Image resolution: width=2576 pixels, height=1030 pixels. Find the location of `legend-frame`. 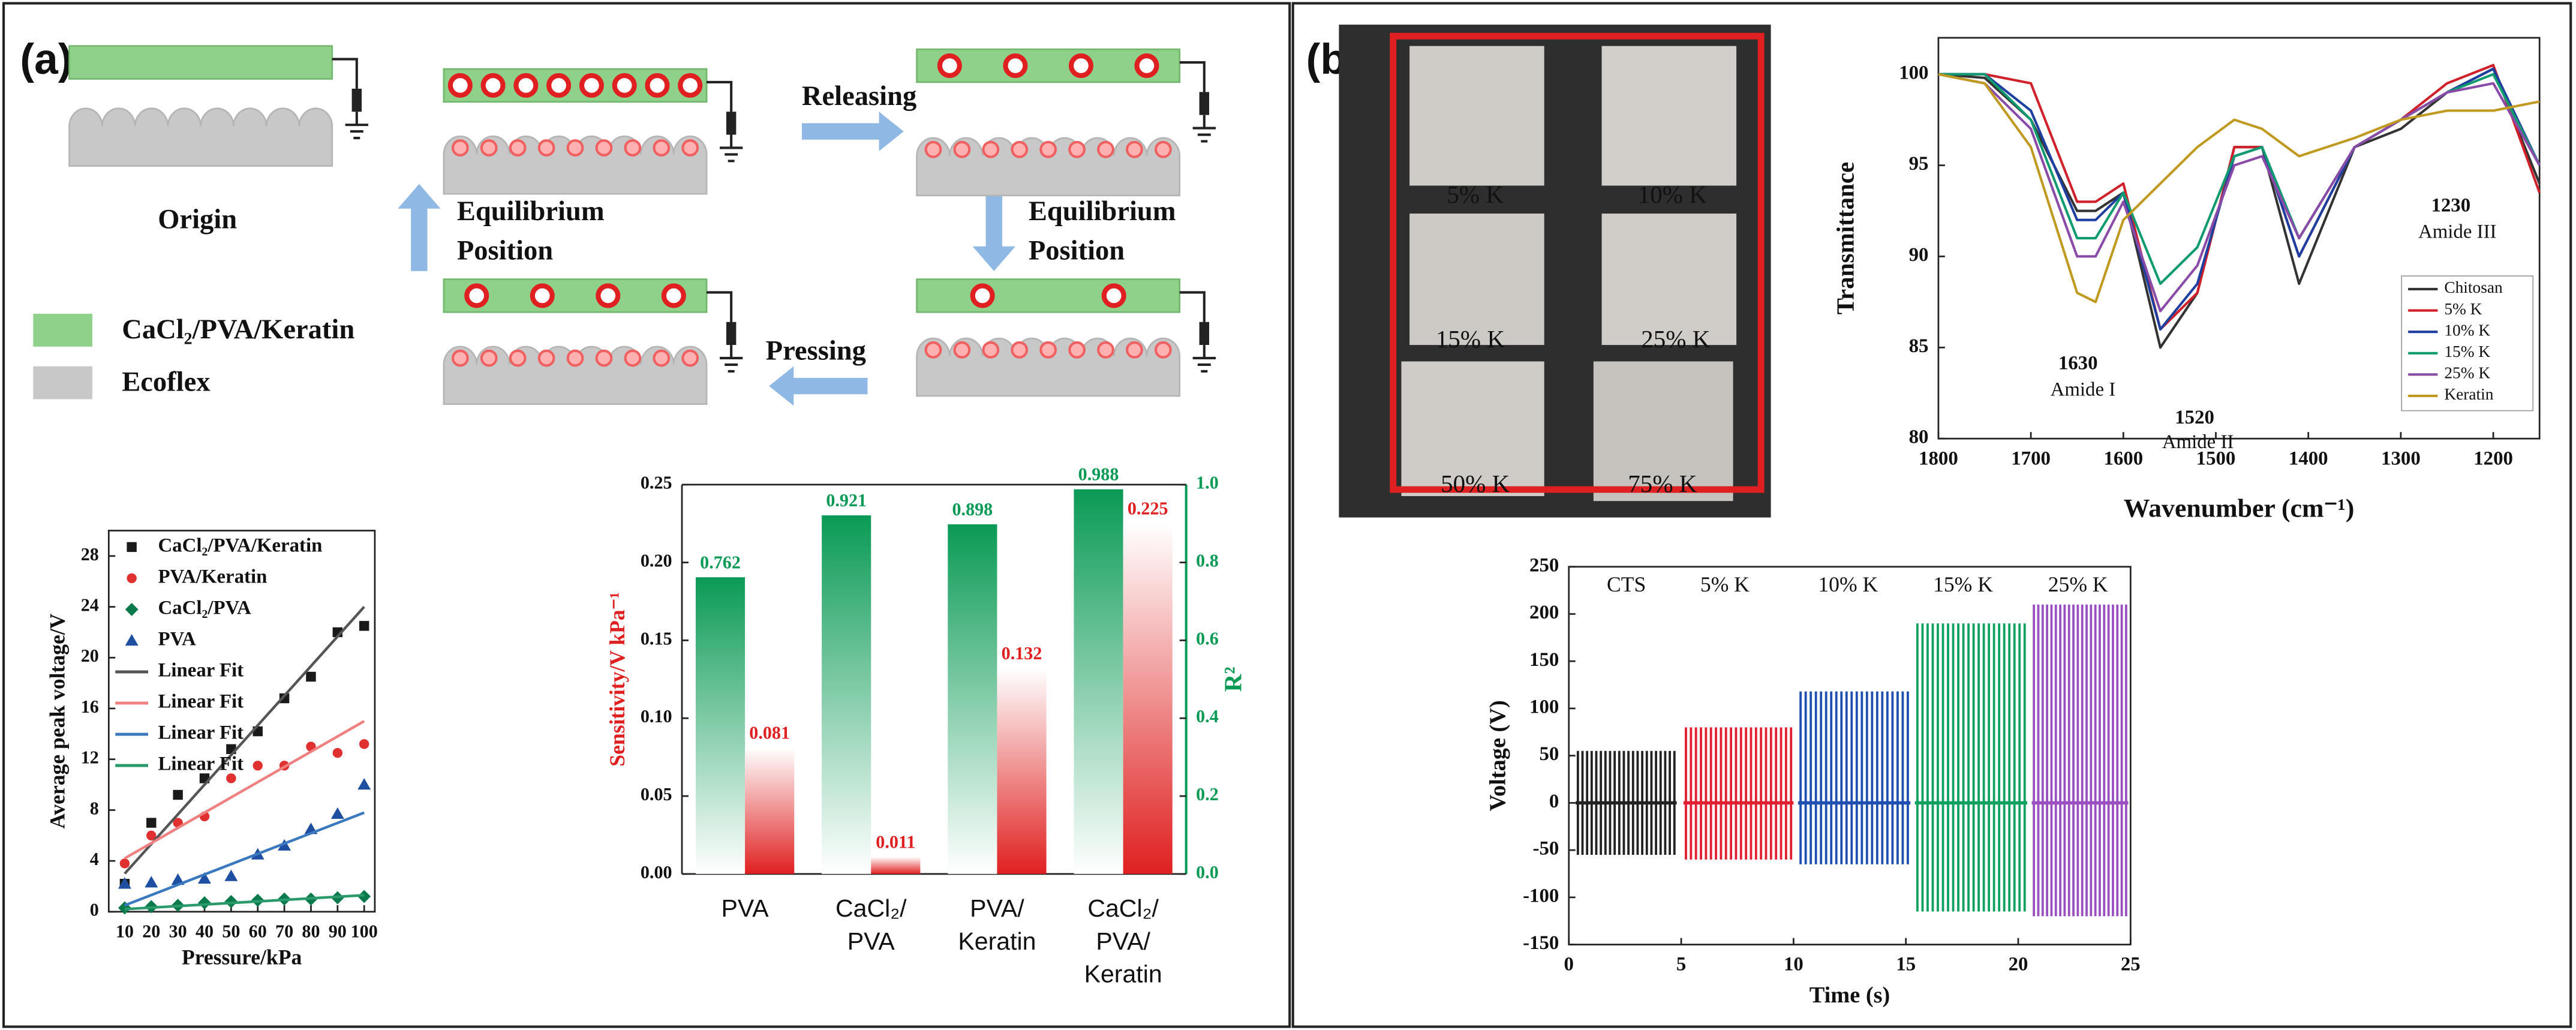

legend-frame is located at coordinates (2468, 344).